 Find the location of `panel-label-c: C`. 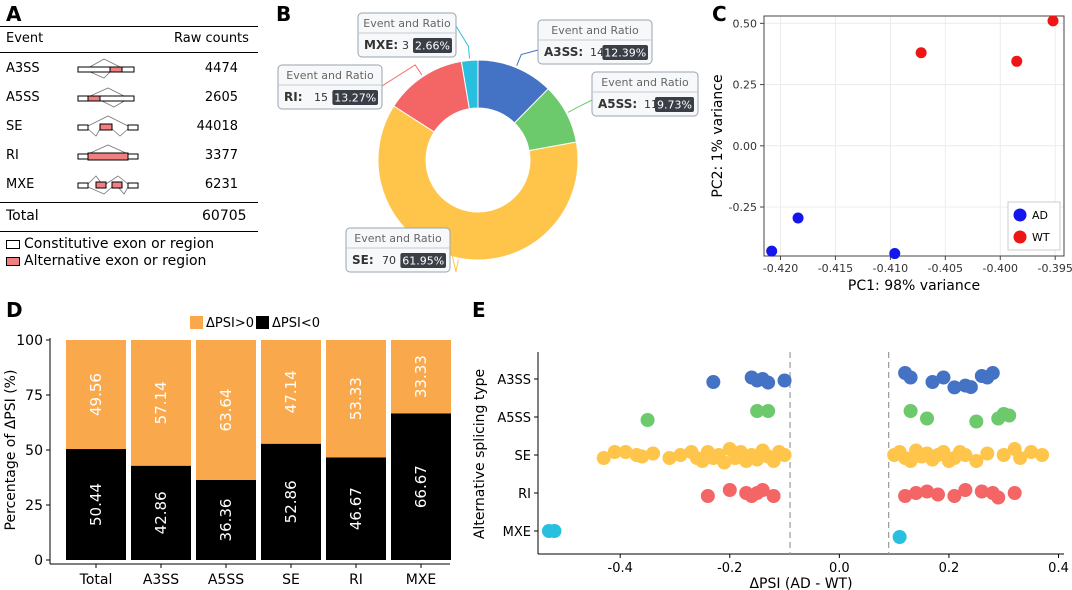

panel-label-c: C is located at coordinates (719, 14).